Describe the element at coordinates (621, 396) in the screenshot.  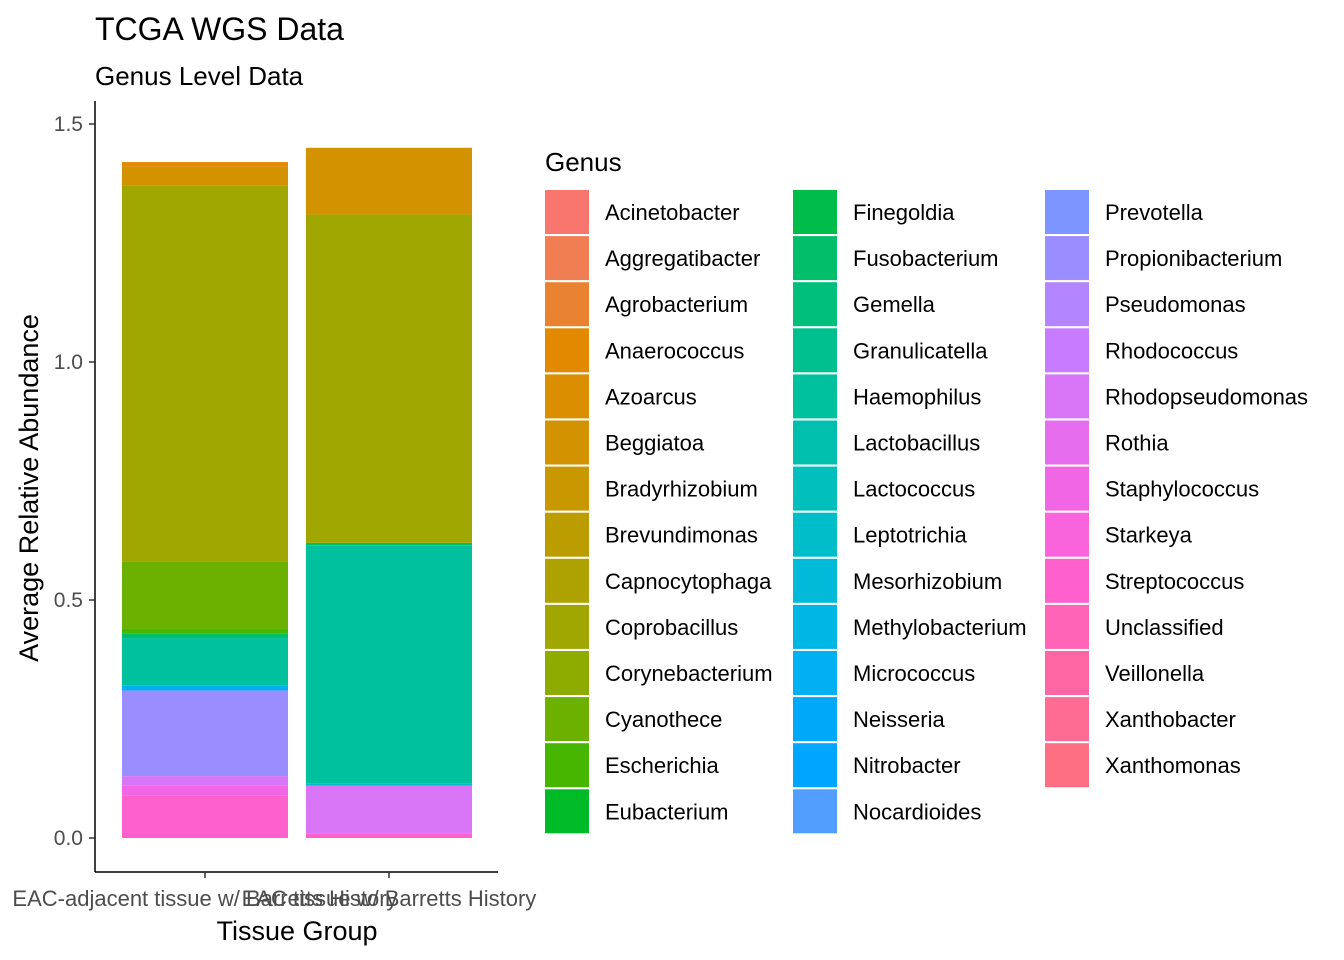
I see `legend-item: Azoarcus` at that location.